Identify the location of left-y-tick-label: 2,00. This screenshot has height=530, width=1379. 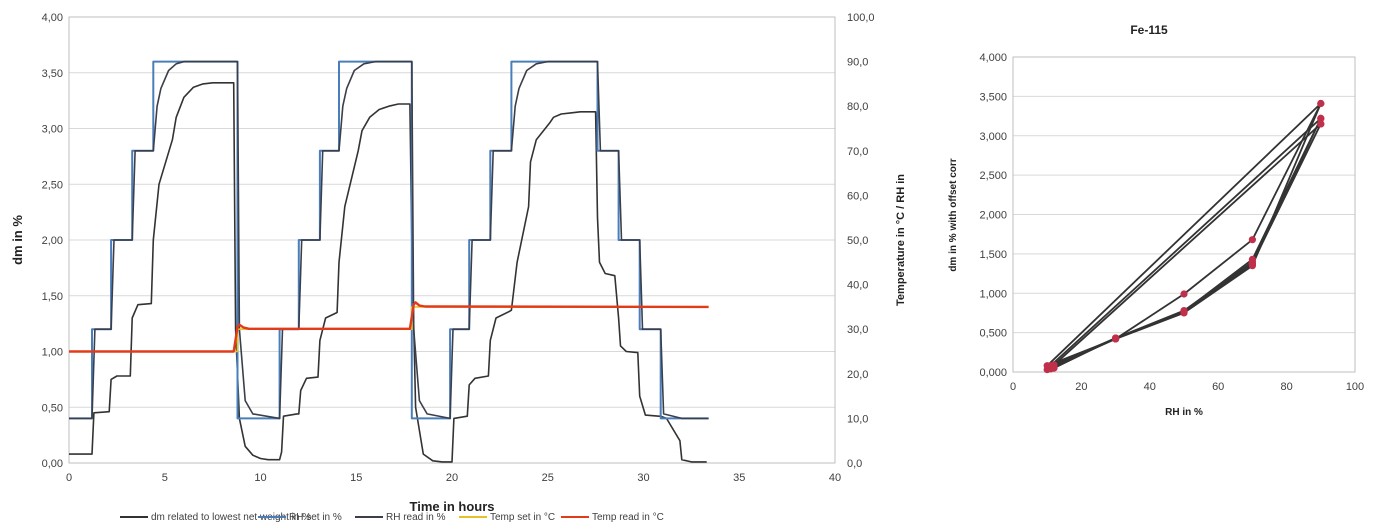
(52, 241).